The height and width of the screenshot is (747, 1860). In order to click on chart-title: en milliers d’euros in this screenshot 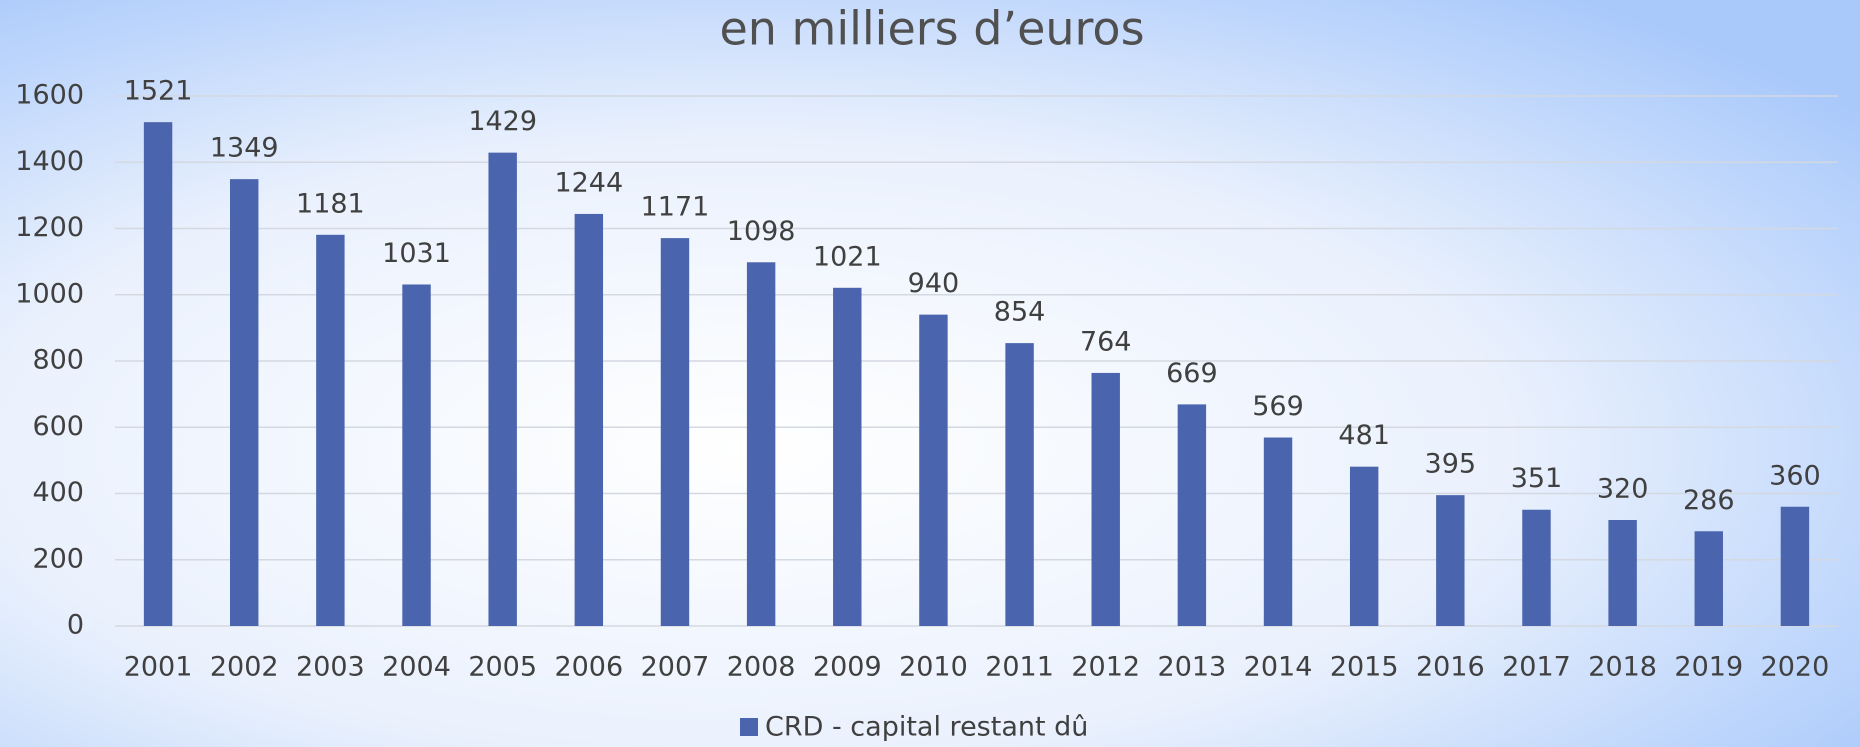, I will do `click(931, 29)`.